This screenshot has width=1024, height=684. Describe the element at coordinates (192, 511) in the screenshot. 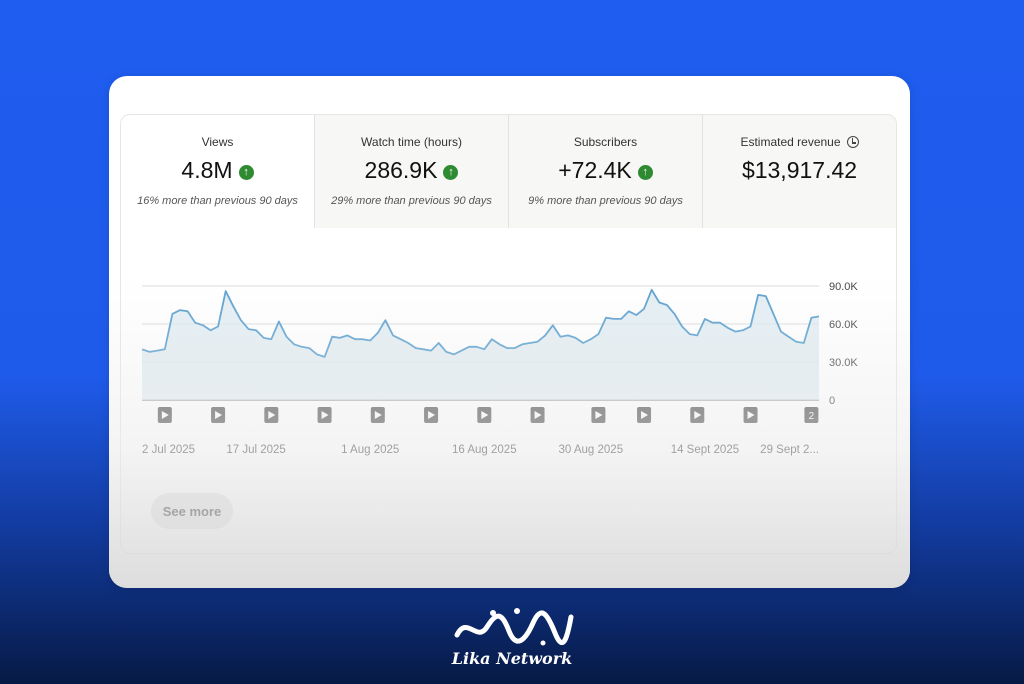

I see `see-more-button: See more` at that location.